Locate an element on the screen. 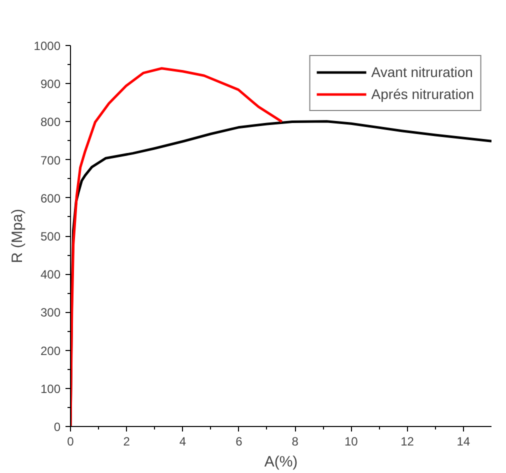  x-axis-title: A(%) is located at coordinates (281, 462).